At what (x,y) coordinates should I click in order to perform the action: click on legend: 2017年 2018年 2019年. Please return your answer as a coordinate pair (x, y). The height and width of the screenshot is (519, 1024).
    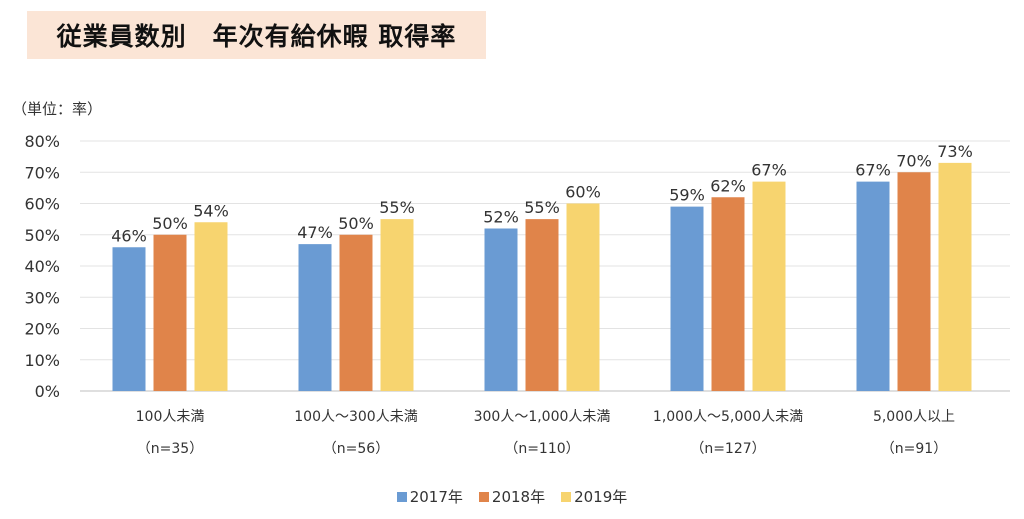
    Looking at the image, I should click on (512, 496).